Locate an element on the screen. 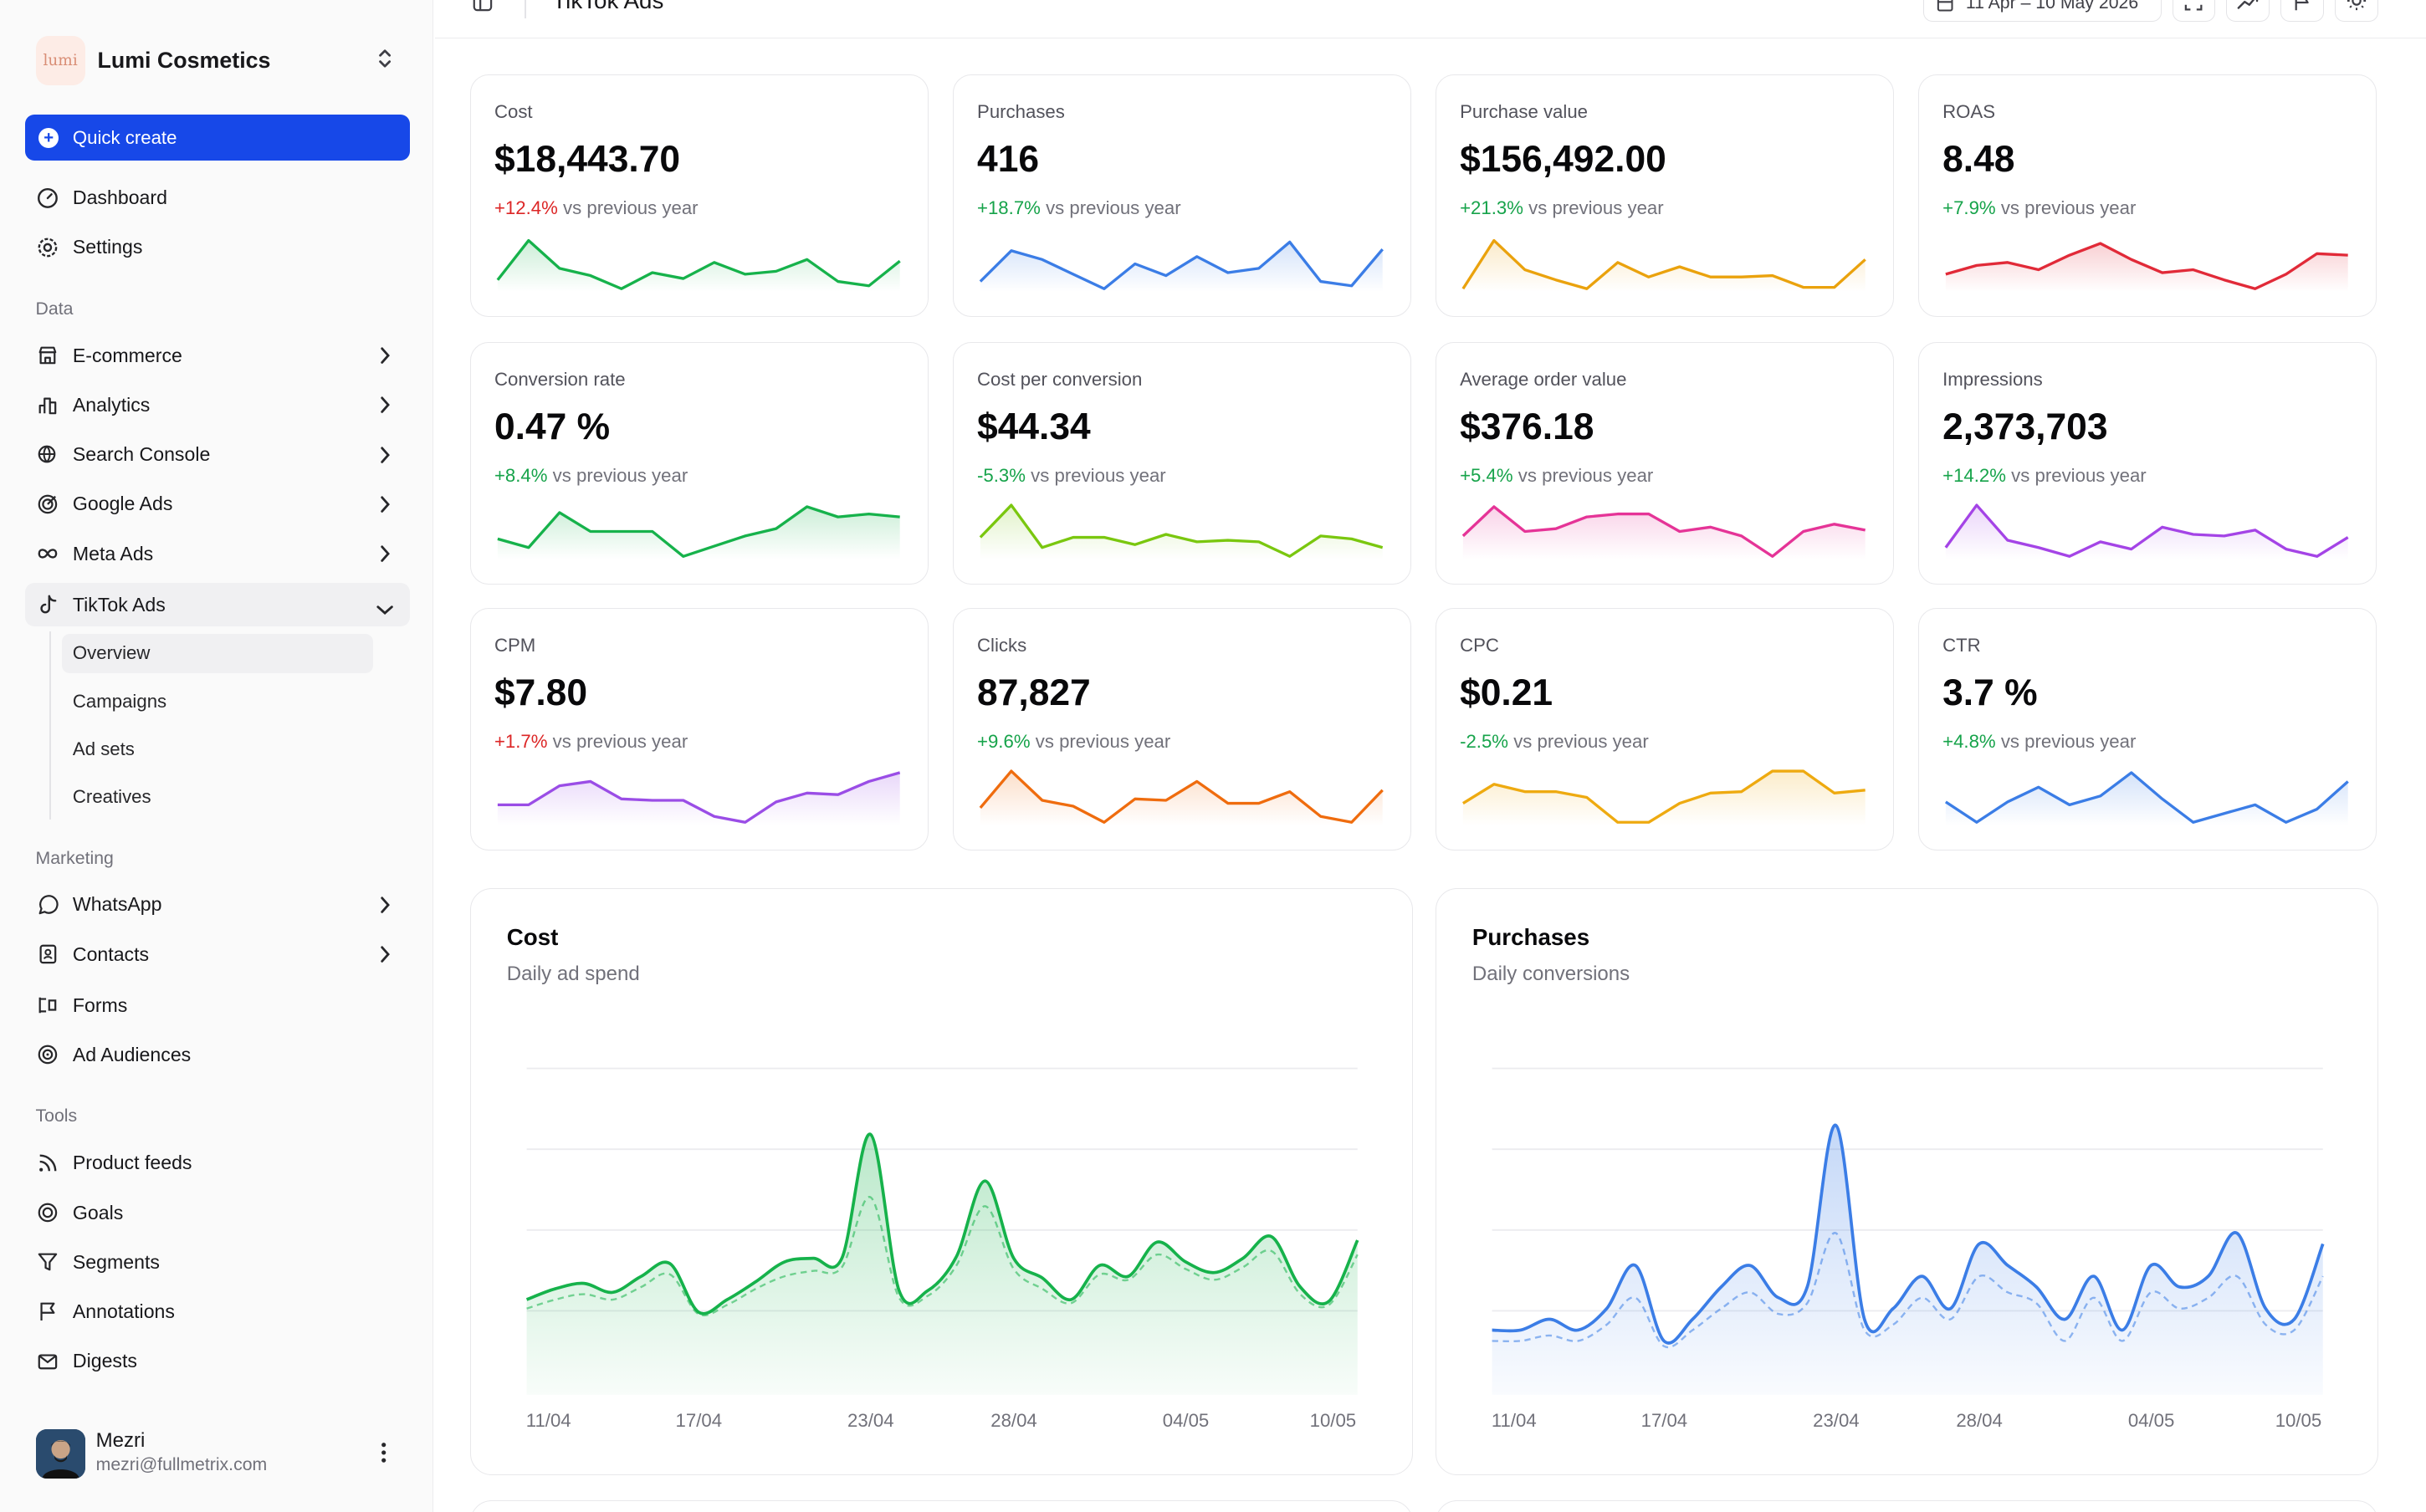  comparison-series-line is located at coordinates (942, 1255).